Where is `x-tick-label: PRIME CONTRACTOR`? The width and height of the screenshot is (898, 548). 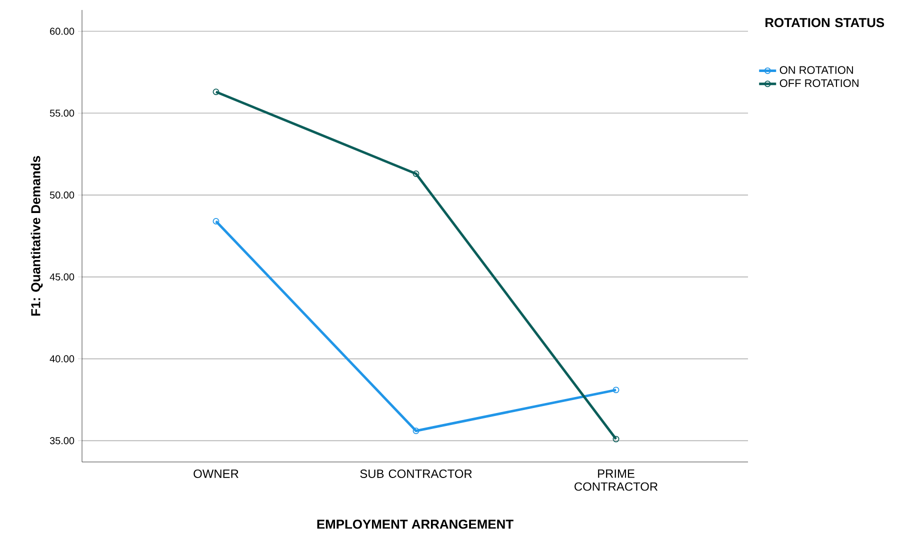
x-tick-label: PRIME CONTRACTOR is located at coordinates (616, 480).